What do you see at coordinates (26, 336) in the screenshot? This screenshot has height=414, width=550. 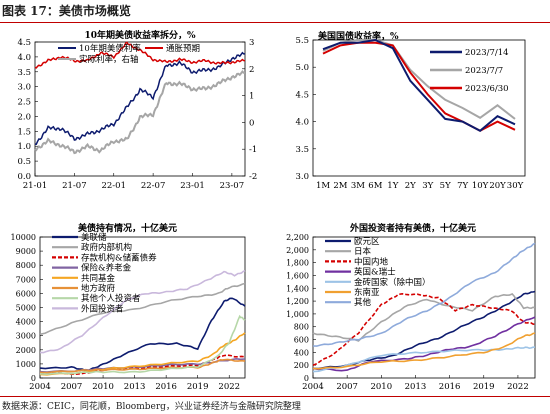 I see `y-tick-label: 3000` at bounding box center [26, 336].